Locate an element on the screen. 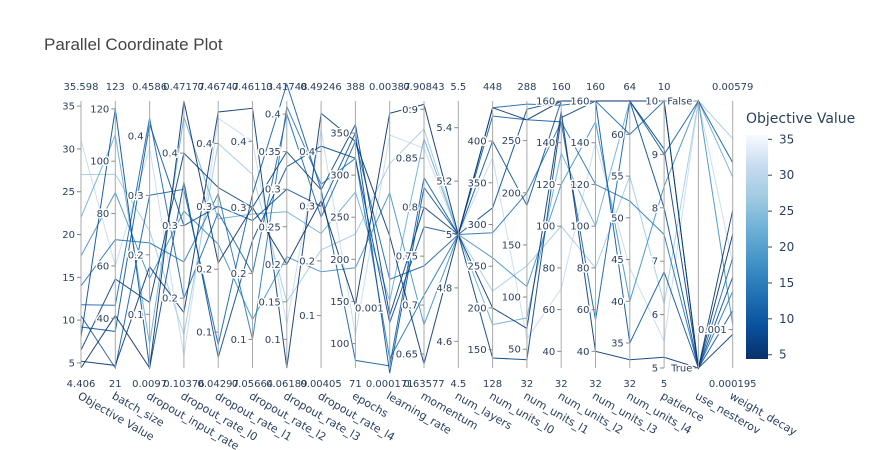 Image resolution: width=876 pixels, height=450 pixels. axis-tick-label: 20 is located at coordinates (68, 235).